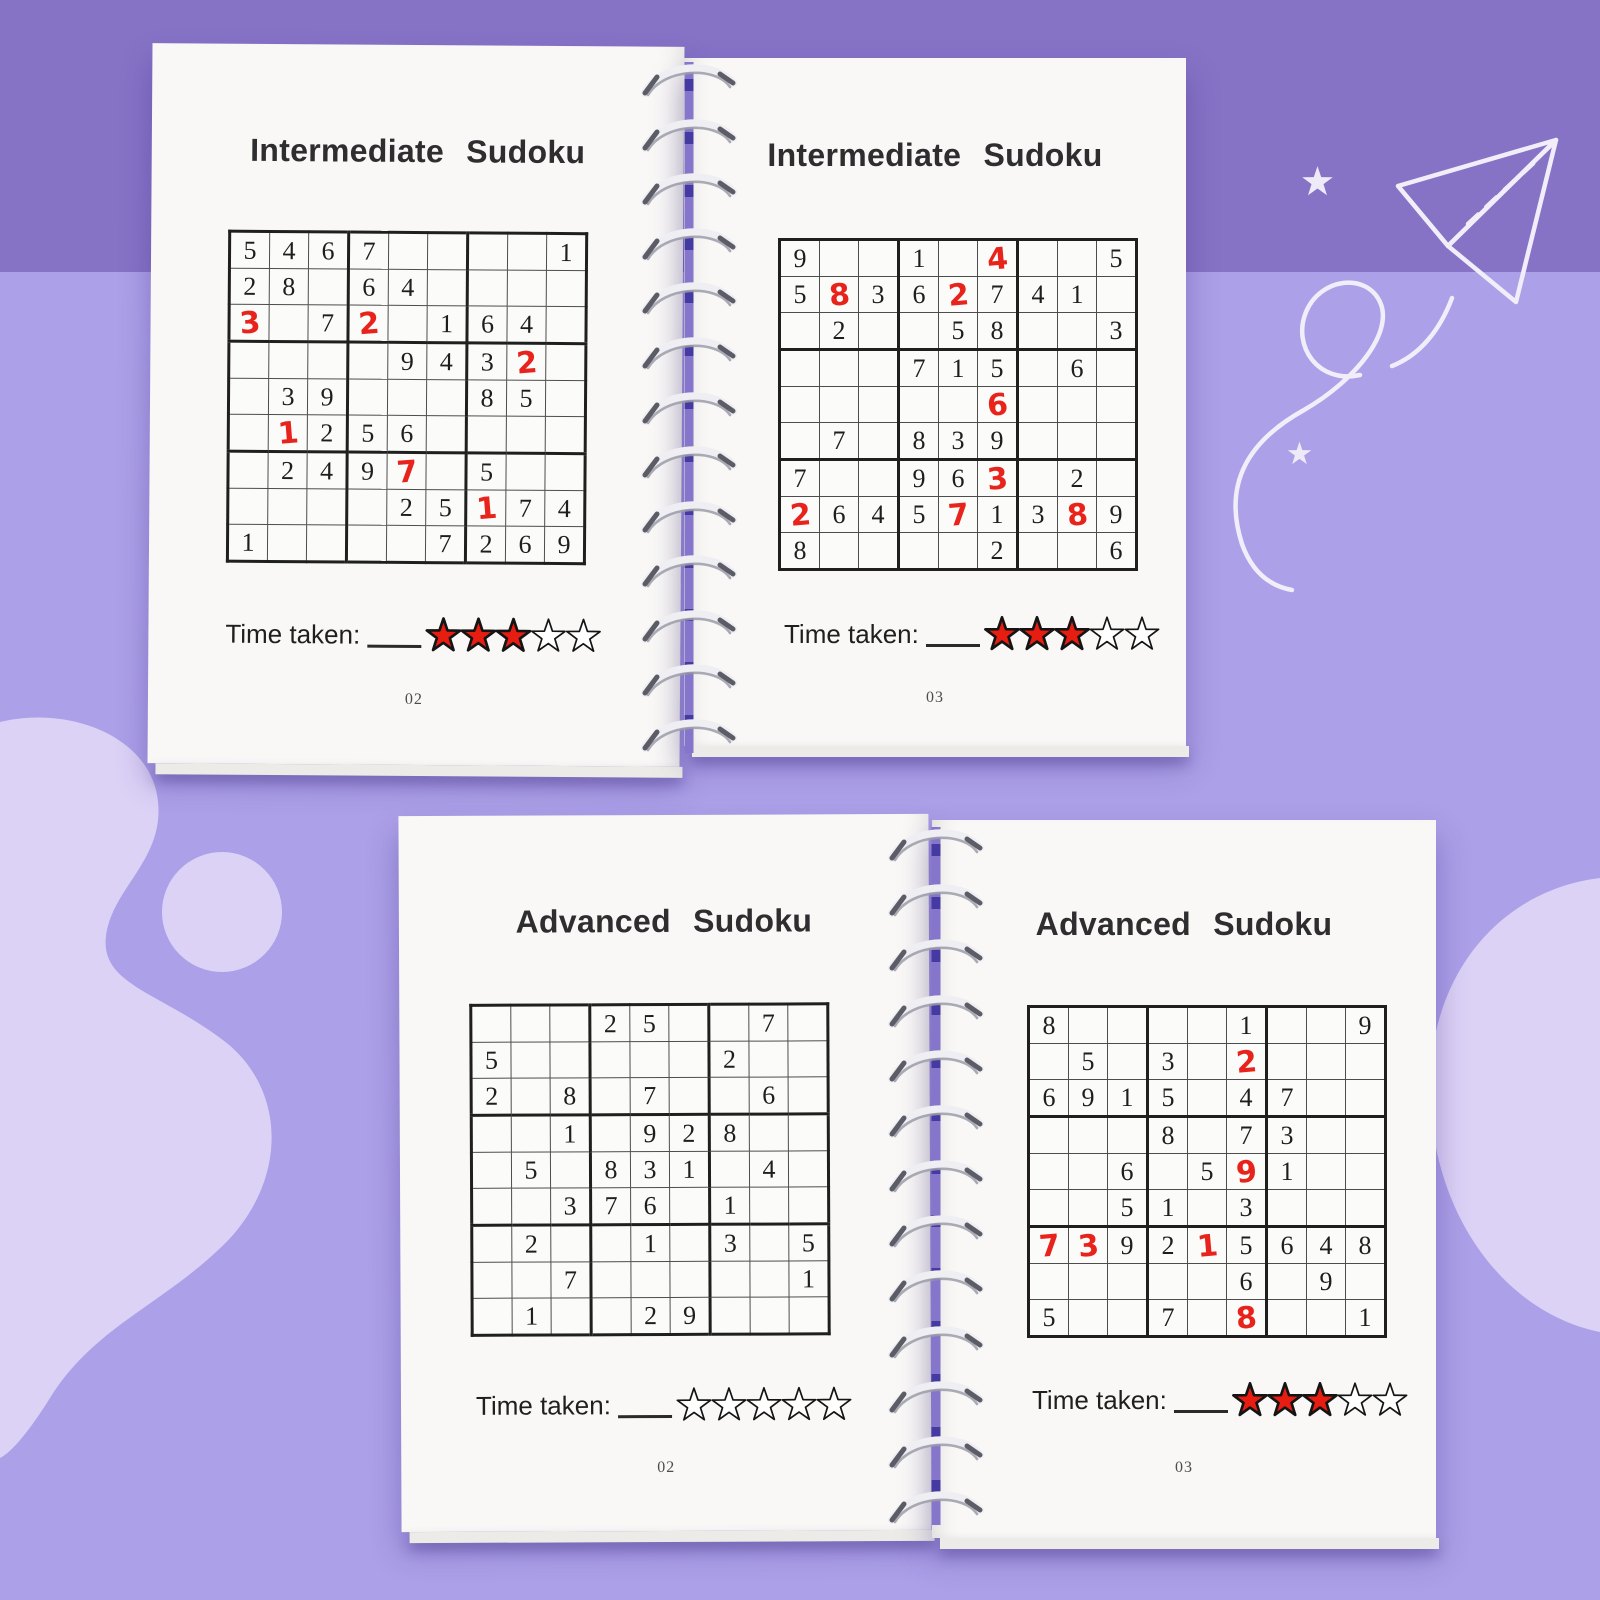 This screenshot has height=1600, width=1600. Describe the element at coordinates (1072, 634) in the screenshot. I see `star-rating` at that location.